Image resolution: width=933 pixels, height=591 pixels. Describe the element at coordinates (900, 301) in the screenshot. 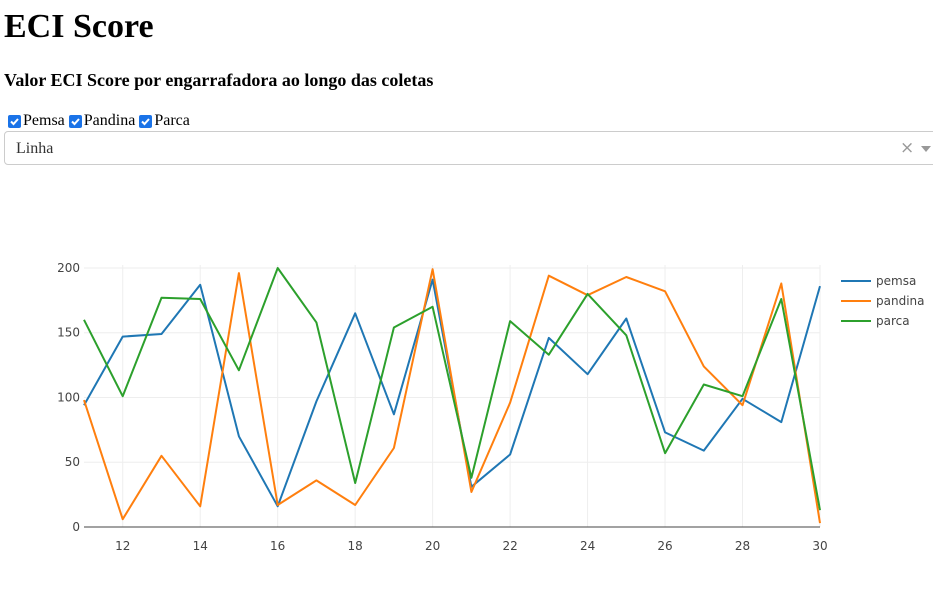

I see `legend-label: pandina` at that location.